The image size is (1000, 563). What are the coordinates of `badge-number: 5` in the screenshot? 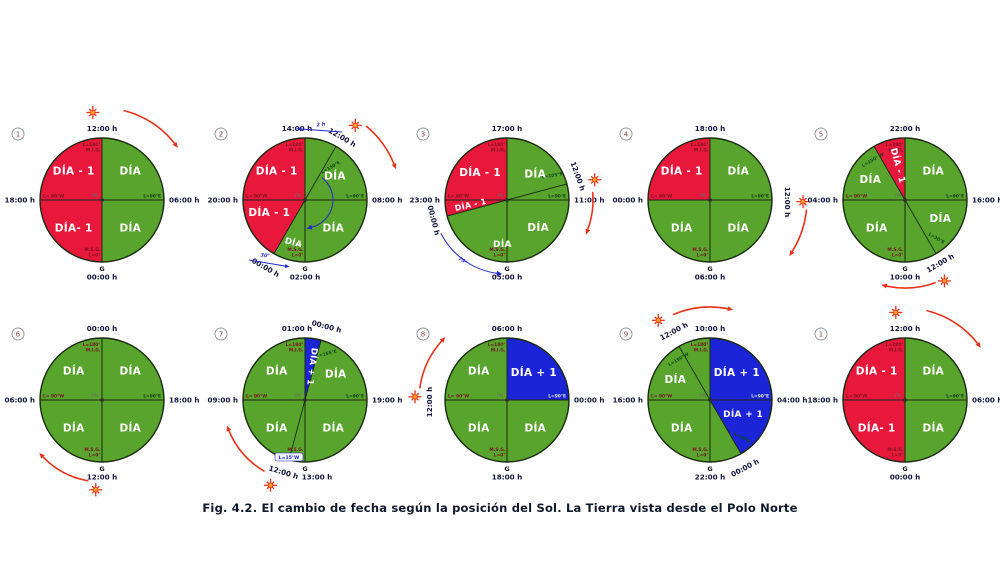 It's located at (821, 135).